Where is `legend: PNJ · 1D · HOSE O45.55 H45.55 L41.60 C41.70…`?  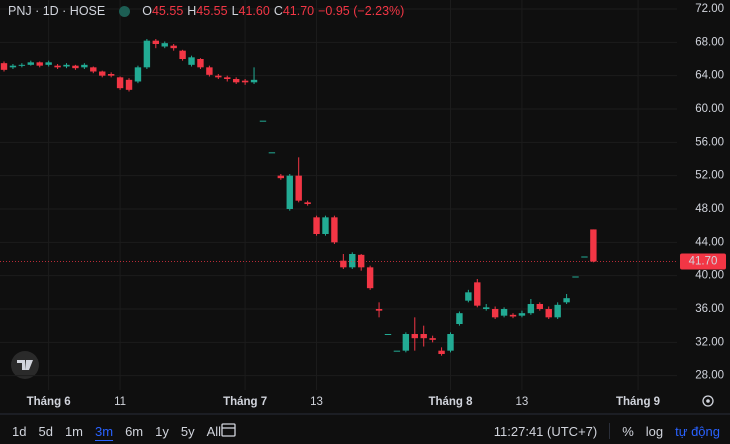 legend: PNJ · 1D · HOSE O45.55 H45.55 L41.60 C41.70… is located at coordinates (208, 11).